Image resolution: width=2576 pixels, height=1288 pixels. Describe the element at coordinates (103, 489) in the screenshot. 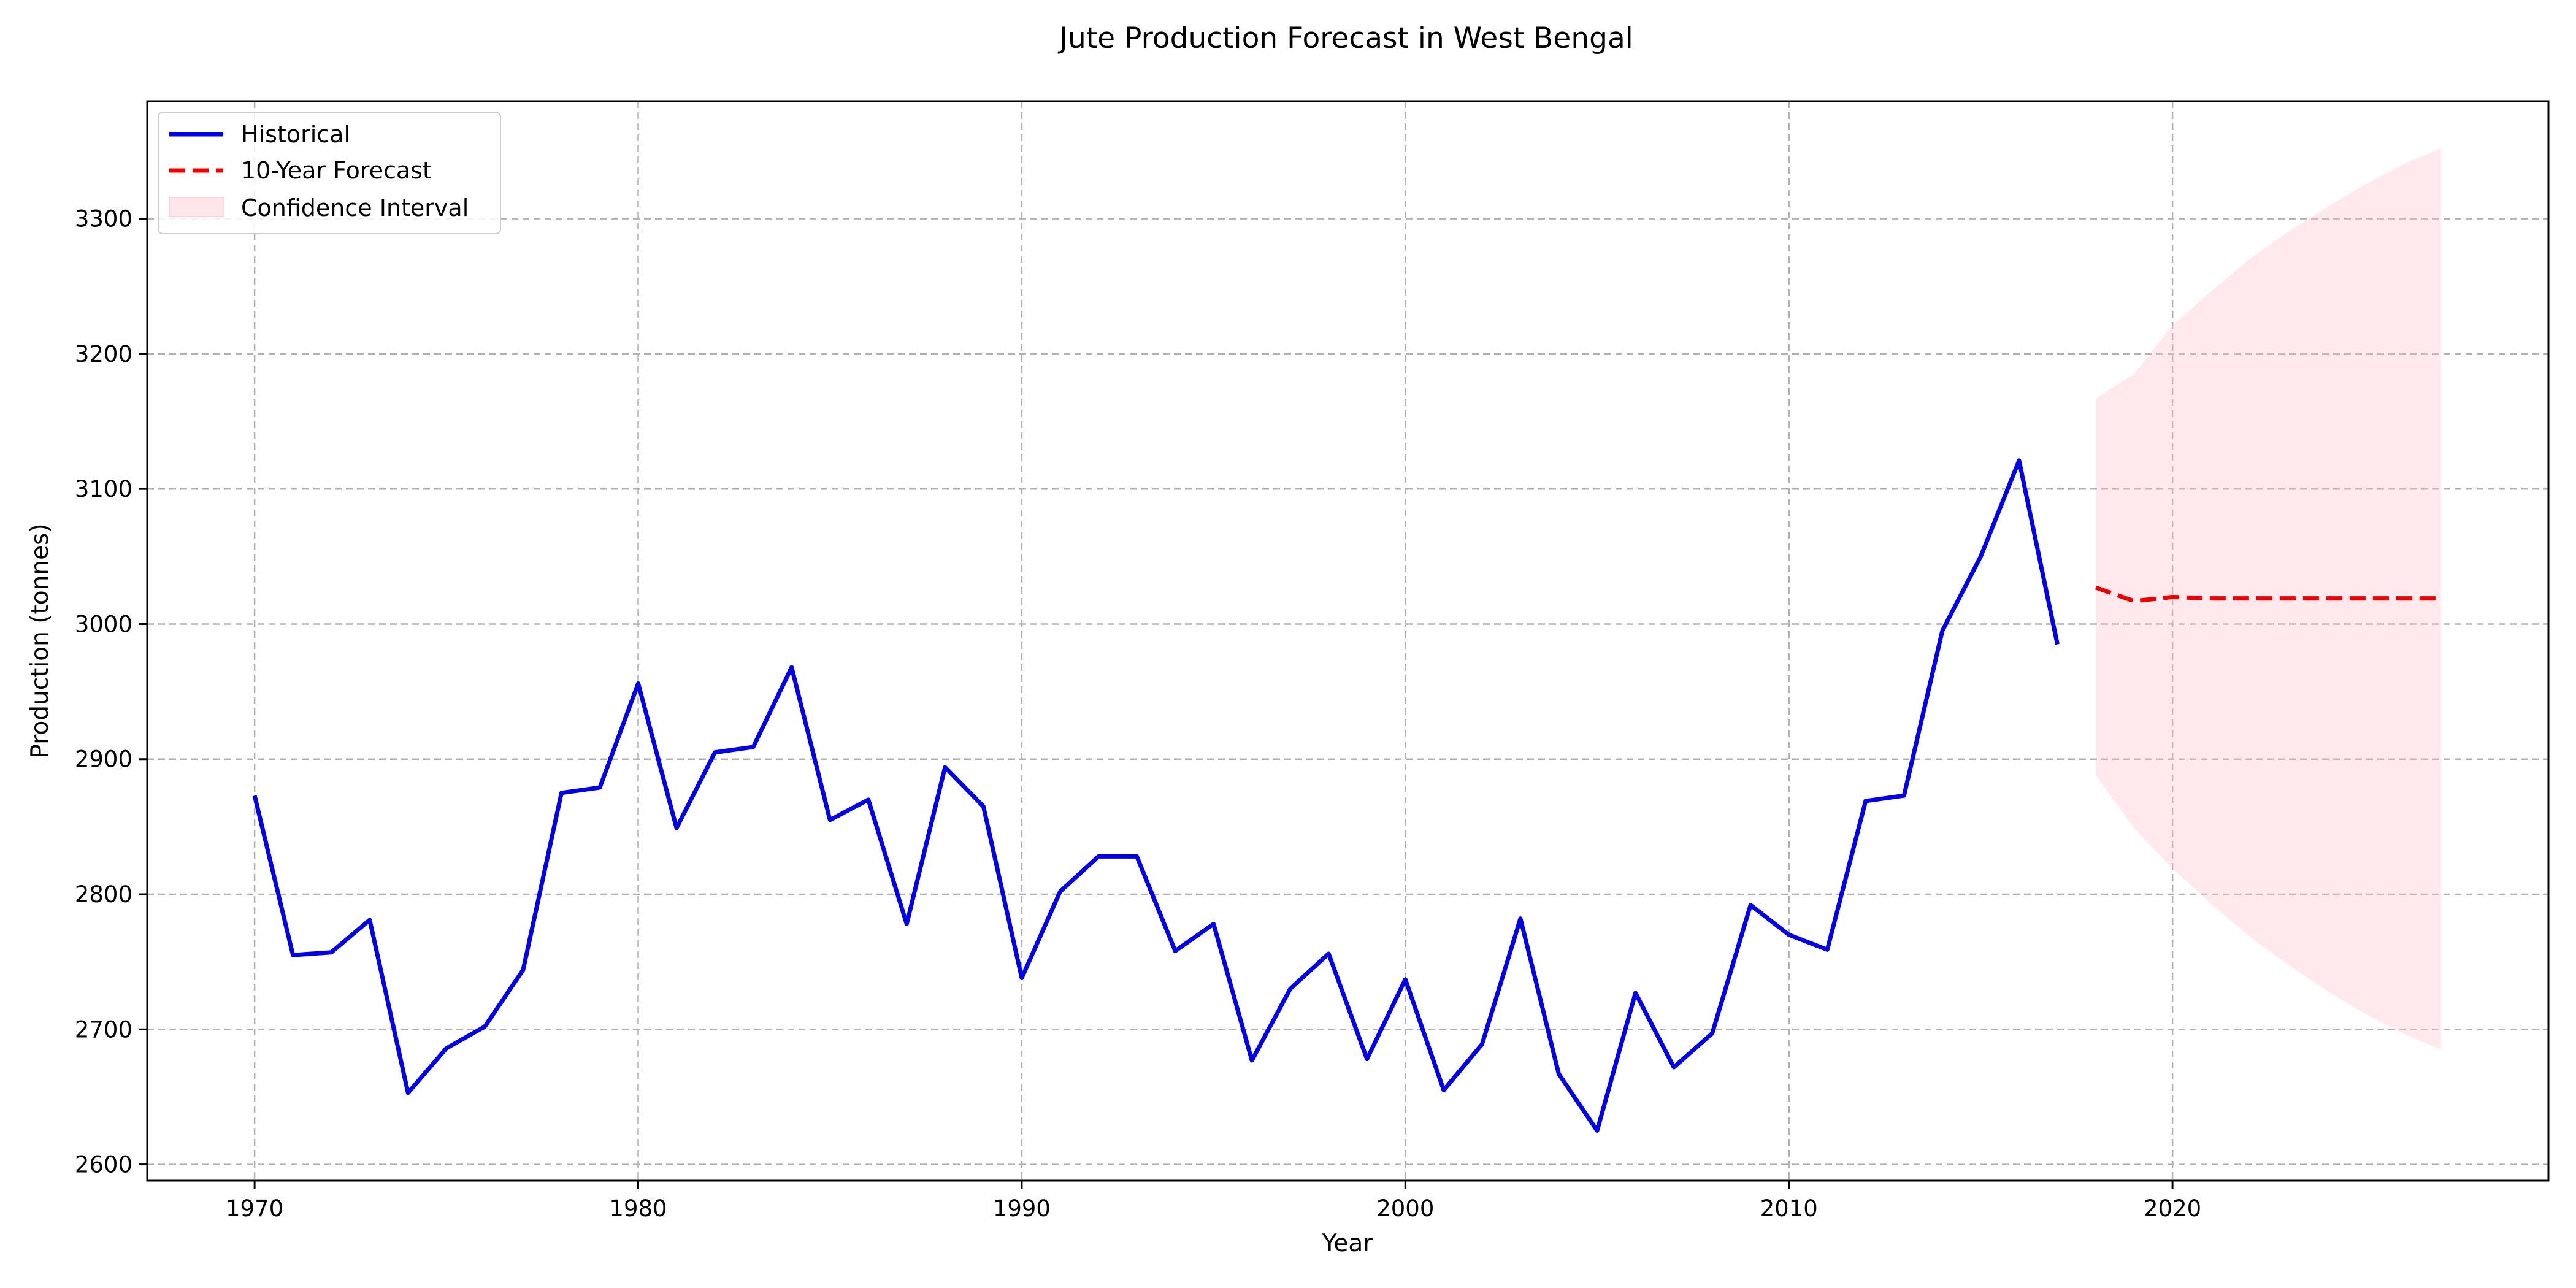

I see `y-tick-label: 3100` at that location.